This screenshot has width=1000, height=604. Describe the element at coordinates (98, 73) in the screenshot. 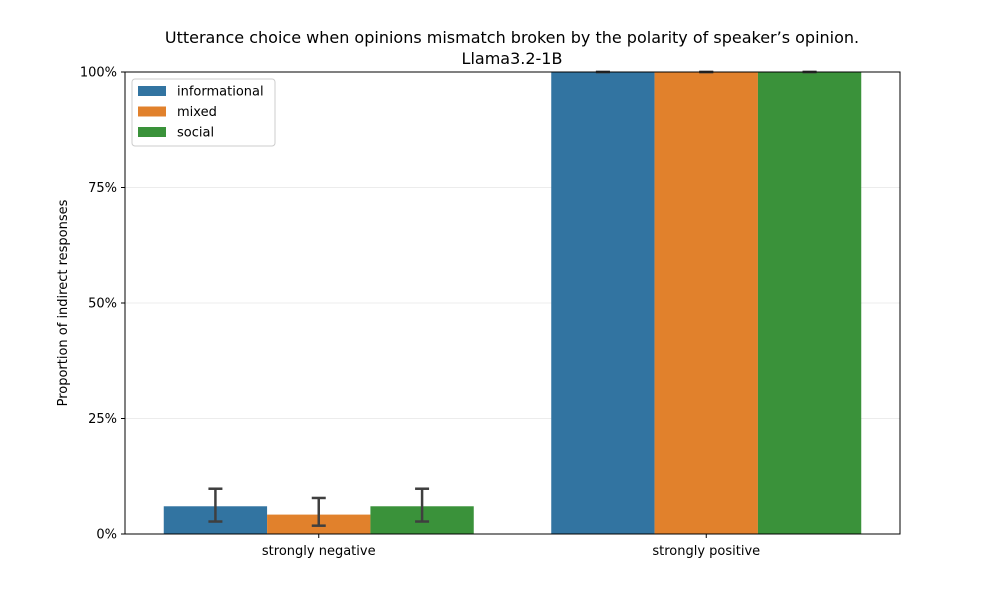

I see `y-tick-label: 100%` at that location.